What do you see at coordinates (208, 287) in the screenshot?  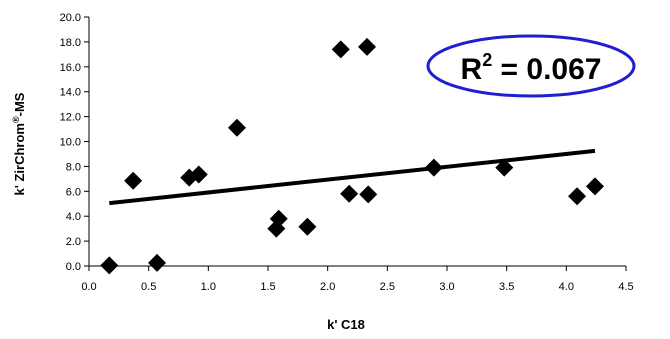 I see `x-tick-label: 1.0` at bounding box center [208, 287].